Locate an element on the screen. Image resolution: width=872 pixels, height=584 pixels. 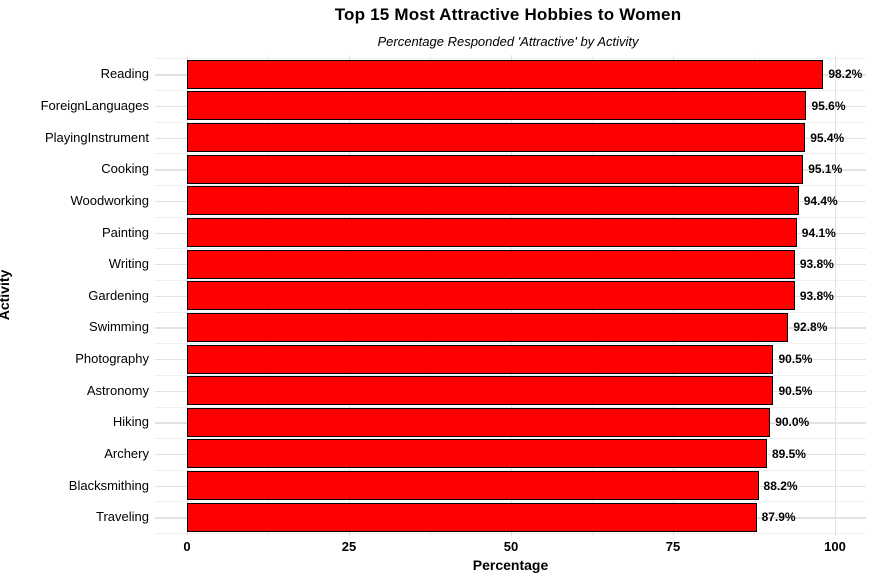
x-tick-label-25: 25 is located at coordinates (349, 546).